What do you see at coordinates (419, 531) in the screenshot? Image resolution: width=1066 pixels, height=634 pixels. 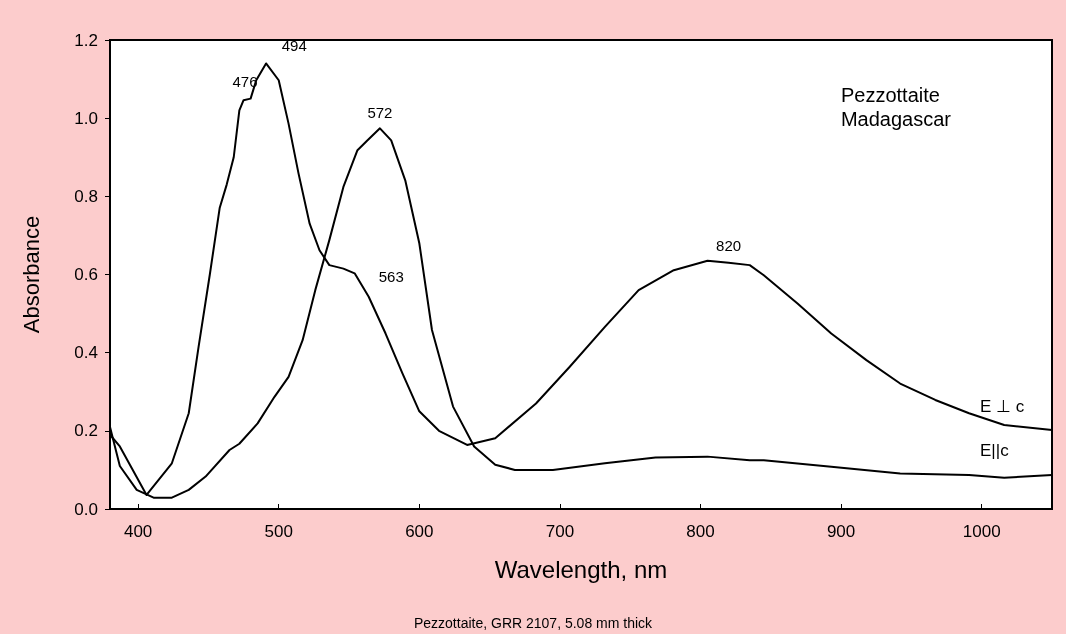 I see `x-tick-label: 600` at bounding box center [419, 531].